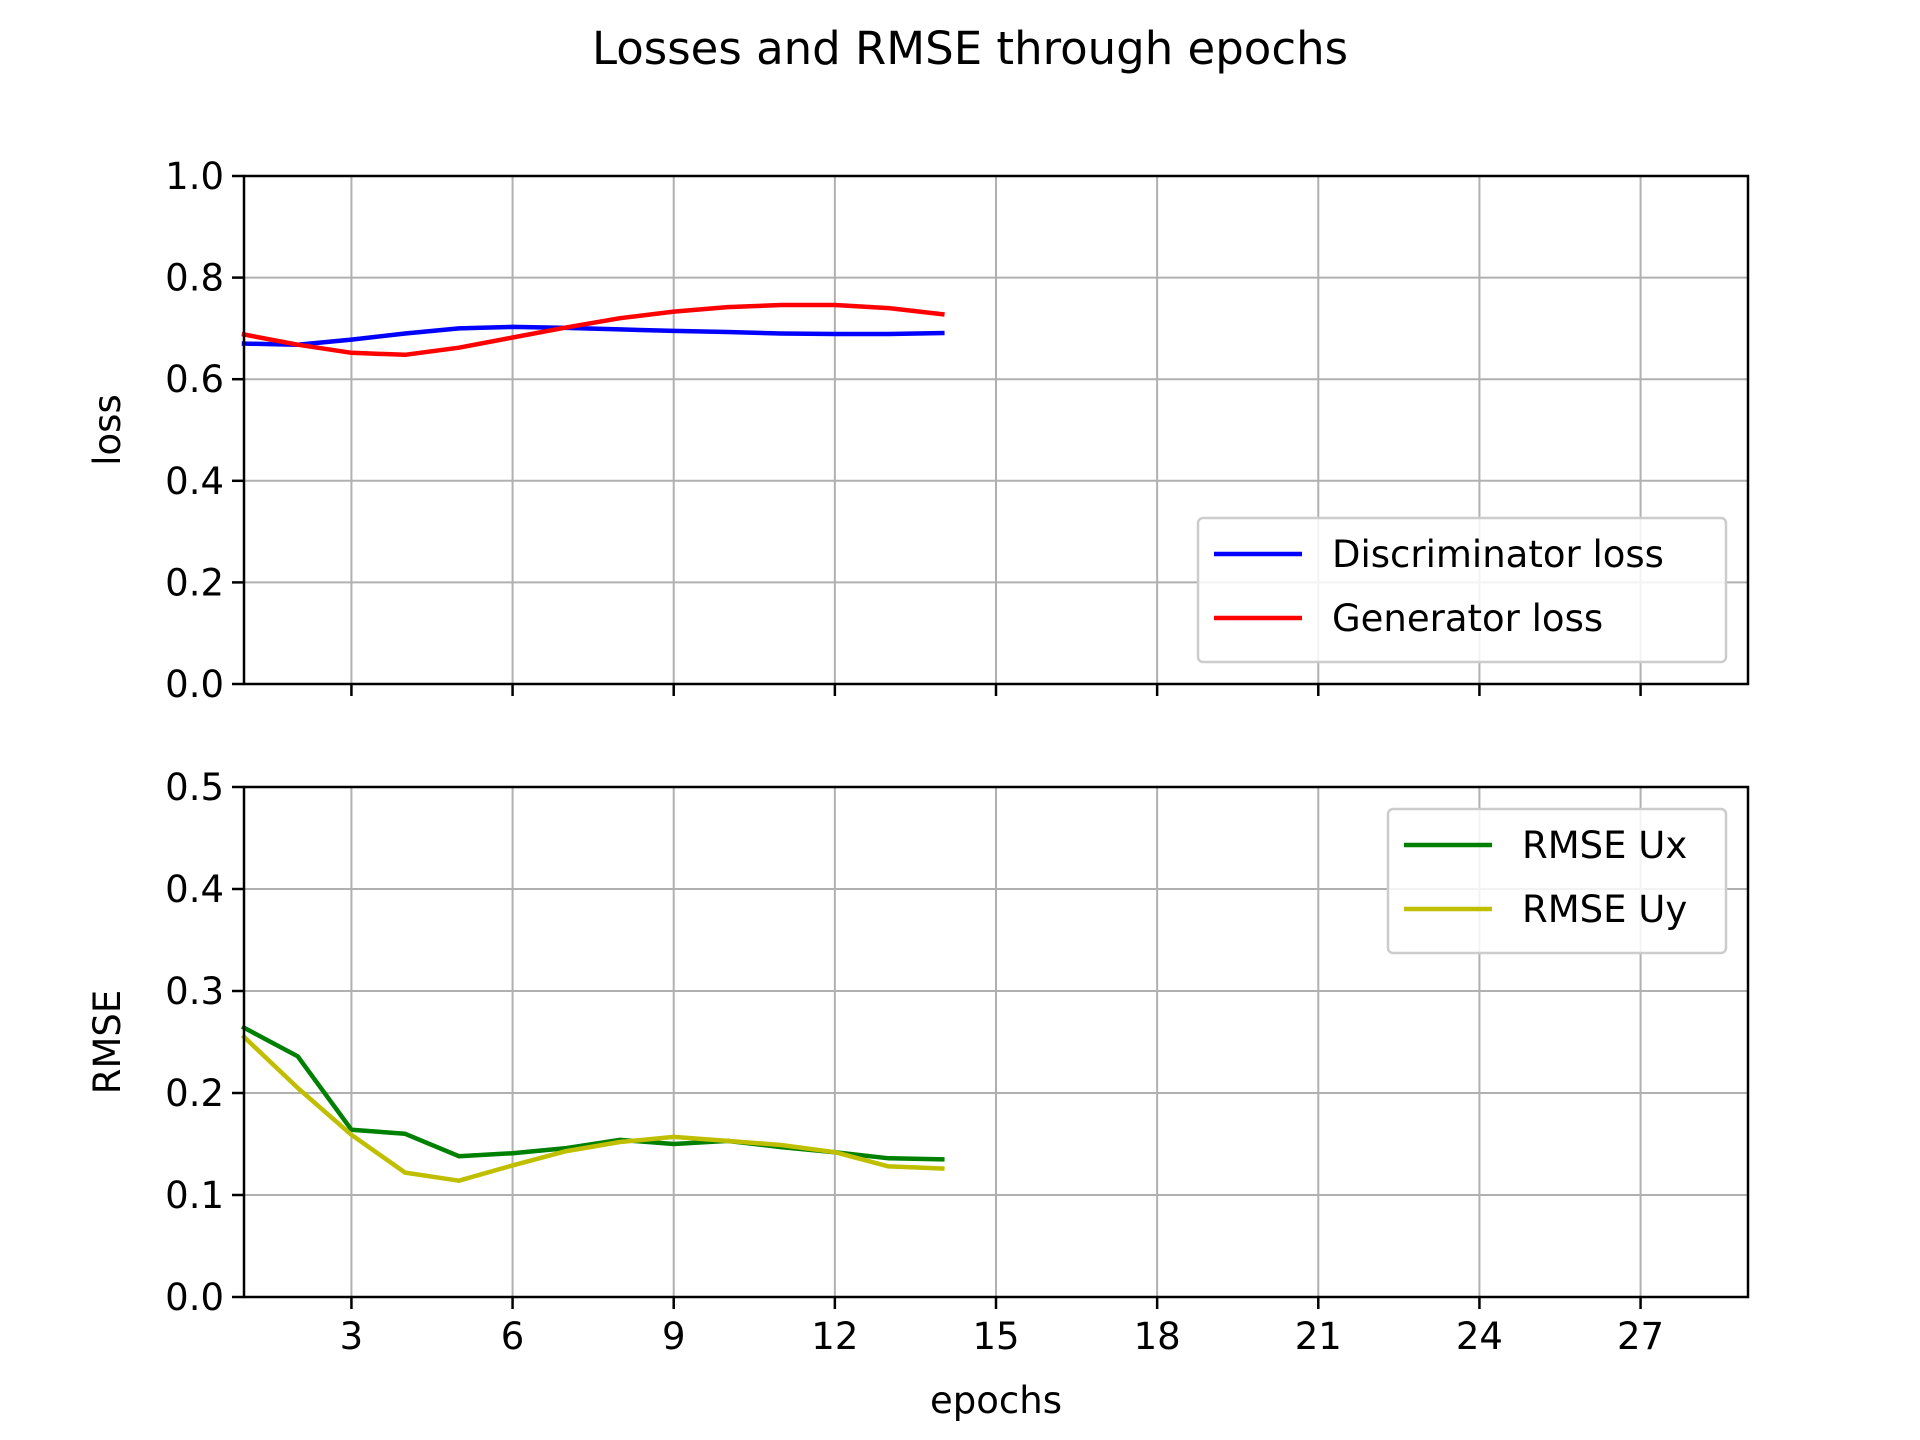 Image resolution: width=1920 pixels, height=1440 pixels. Describe the element at coordinates (1640, 1336) in the screenshot. I see `x-tick-label: 27` at that location.